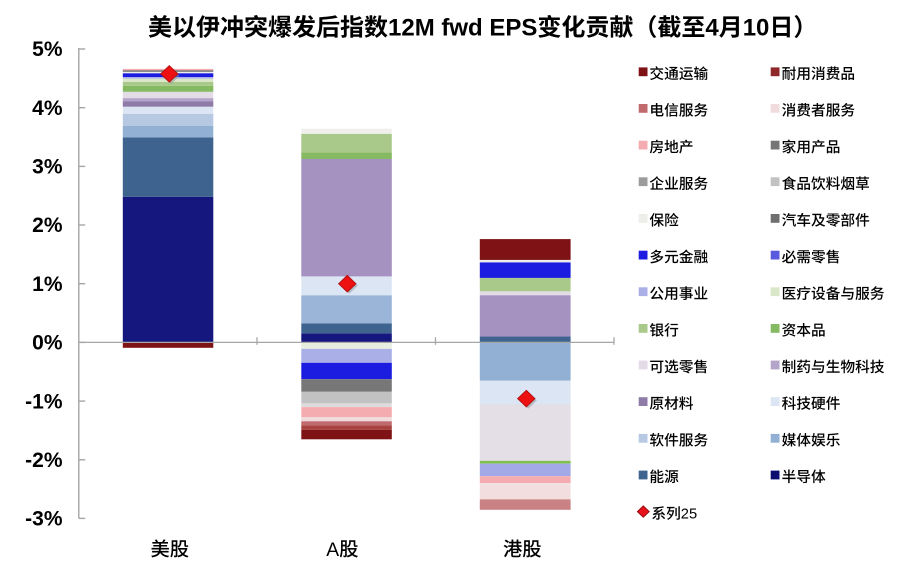 Image resolution: width=917 pixels, height=573 pixels. What do you see at coordinates (44, 519) in the screenshot?
I see `svg-text: -3%` at bounding box center [44, 519].